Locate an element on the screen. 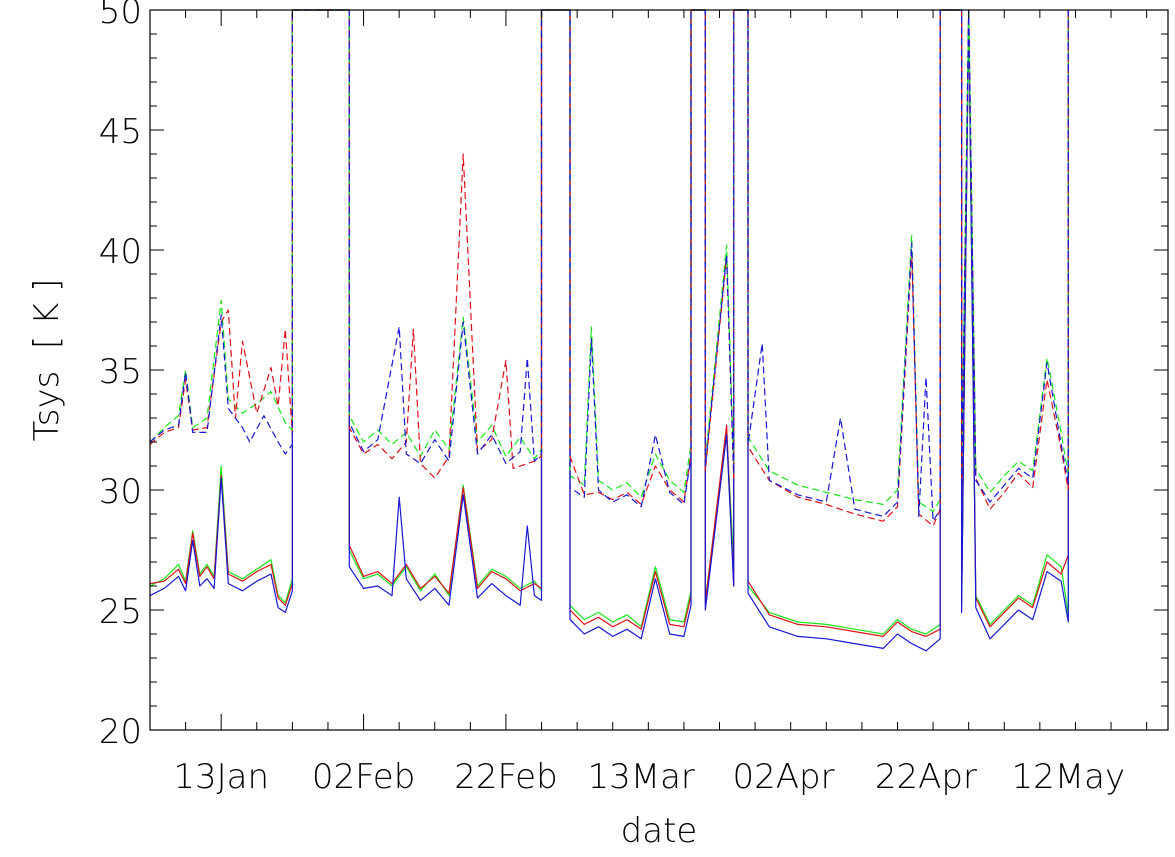  y-tick-label: 25 is located at coordinates (120, 612).